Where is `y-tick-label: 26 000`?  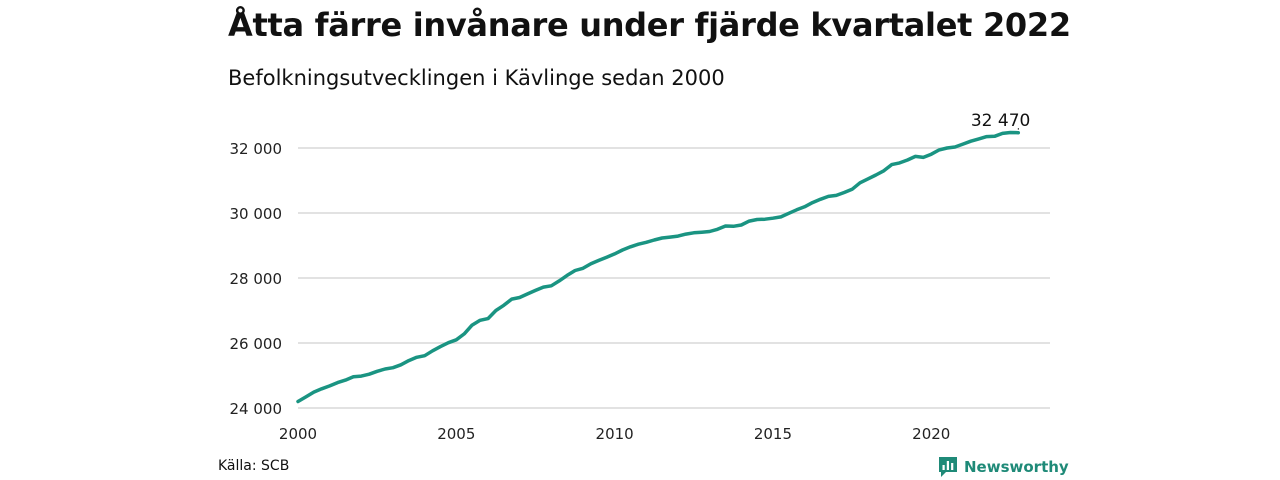
y-tick-label: 26 000 is located at coordinates (256, 344).